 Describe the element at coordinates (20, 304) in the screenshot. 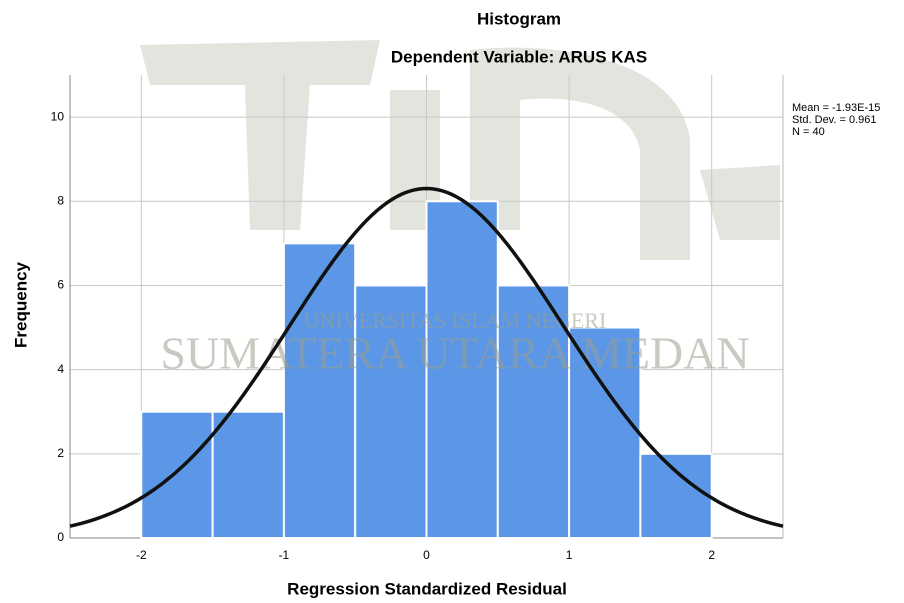

I see `y-axis-label: Frequency` at that location.